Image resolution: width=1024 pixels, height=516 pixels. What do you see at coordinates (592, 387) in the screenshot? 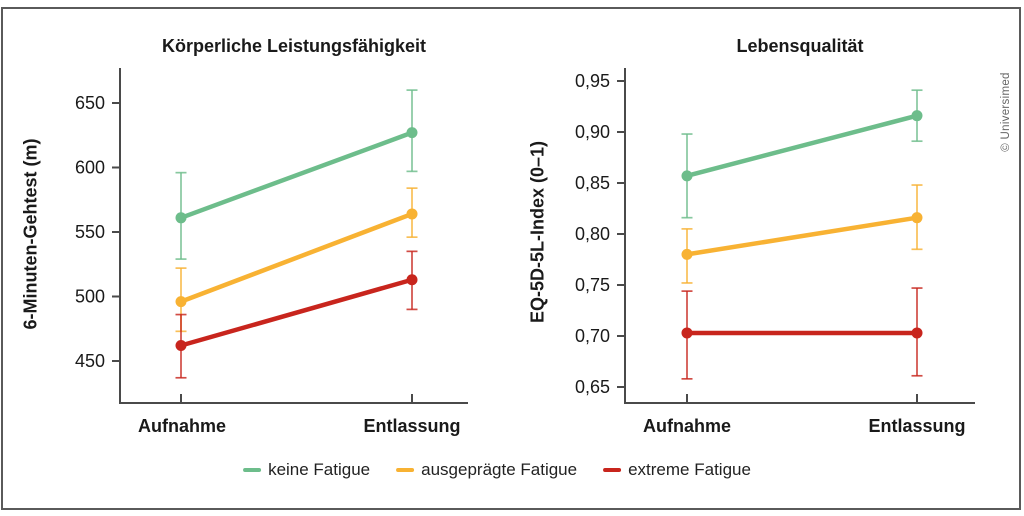
I see `y-tick-label: 0,65` at bounding box center [592, 387].